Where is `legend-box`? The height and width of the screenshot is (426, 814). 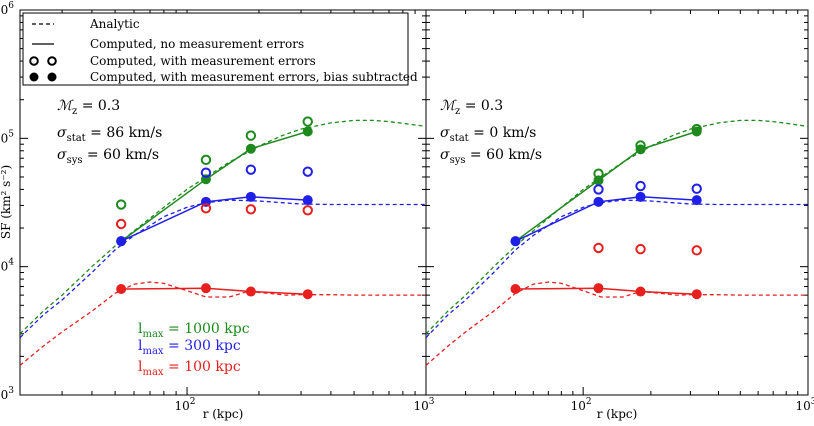 legend-box is located at coordinates (215, 49).